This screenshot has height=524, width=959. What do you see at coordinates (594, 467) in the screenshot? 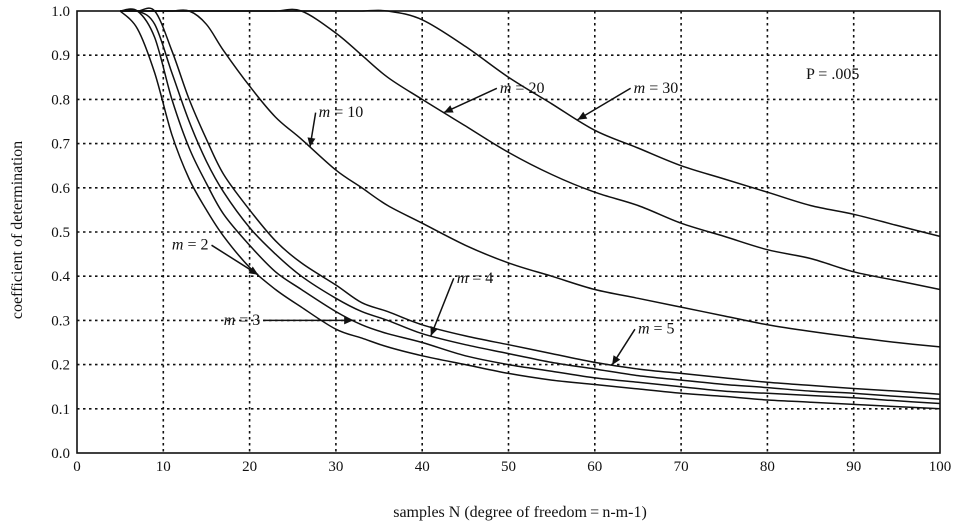
I see `x-tick-label: 60` at bounding box center [594, 467].